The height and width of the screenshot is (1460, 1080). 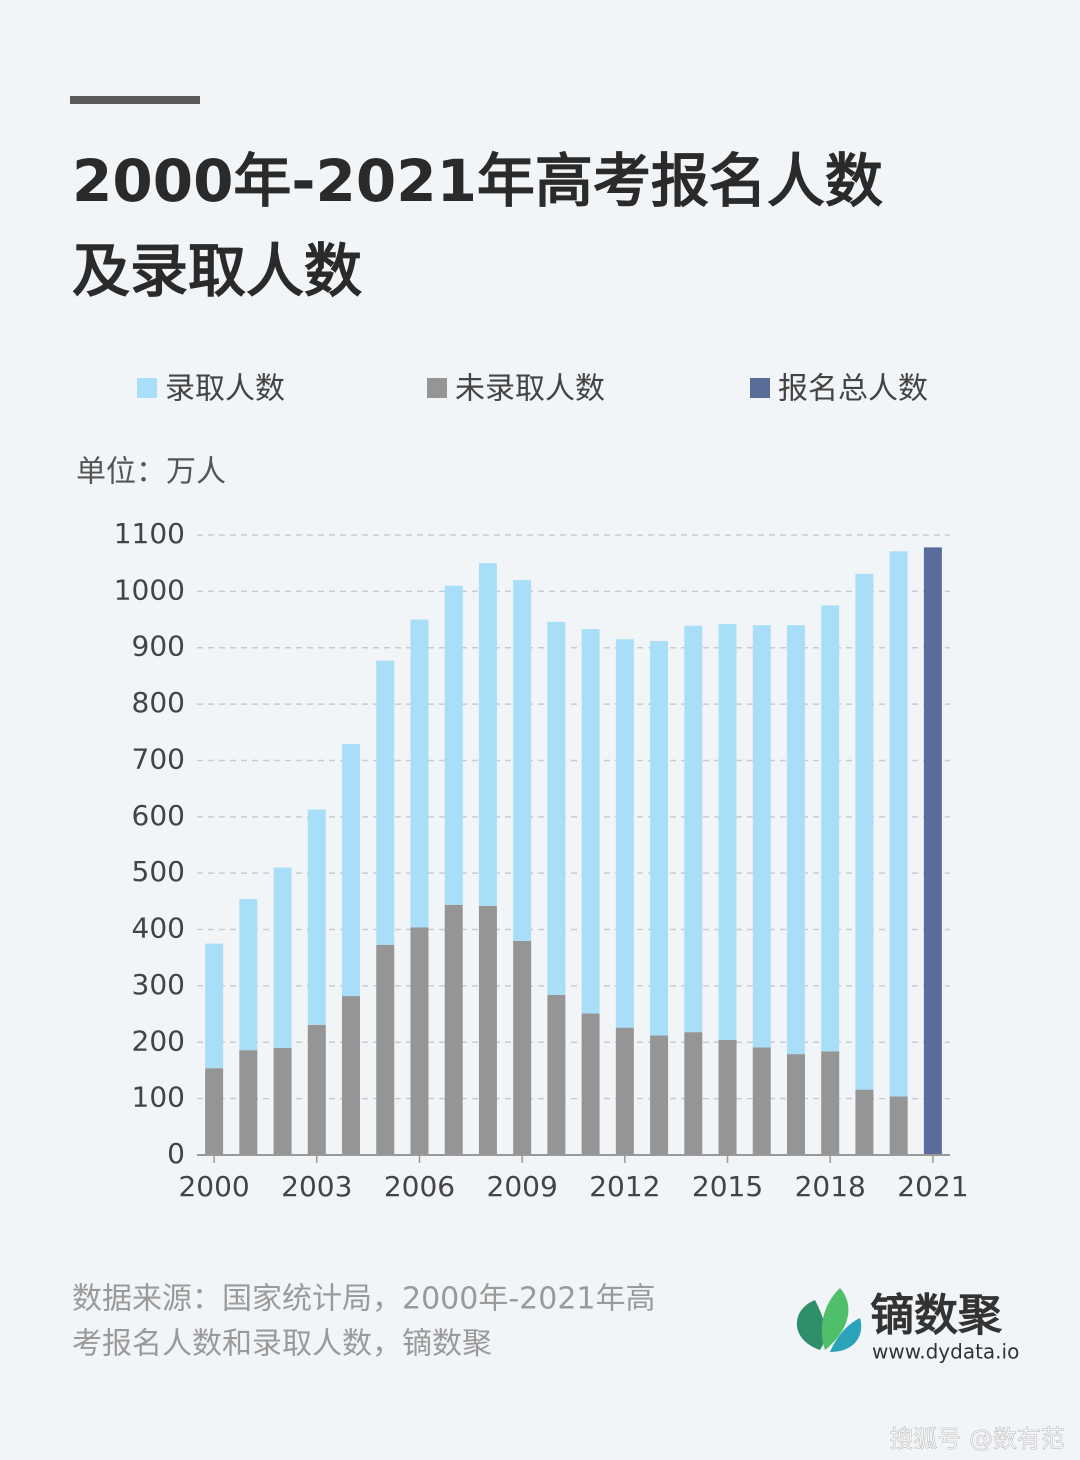 I want to click on y-tick-label: 100, so click(x=158, y=1097).